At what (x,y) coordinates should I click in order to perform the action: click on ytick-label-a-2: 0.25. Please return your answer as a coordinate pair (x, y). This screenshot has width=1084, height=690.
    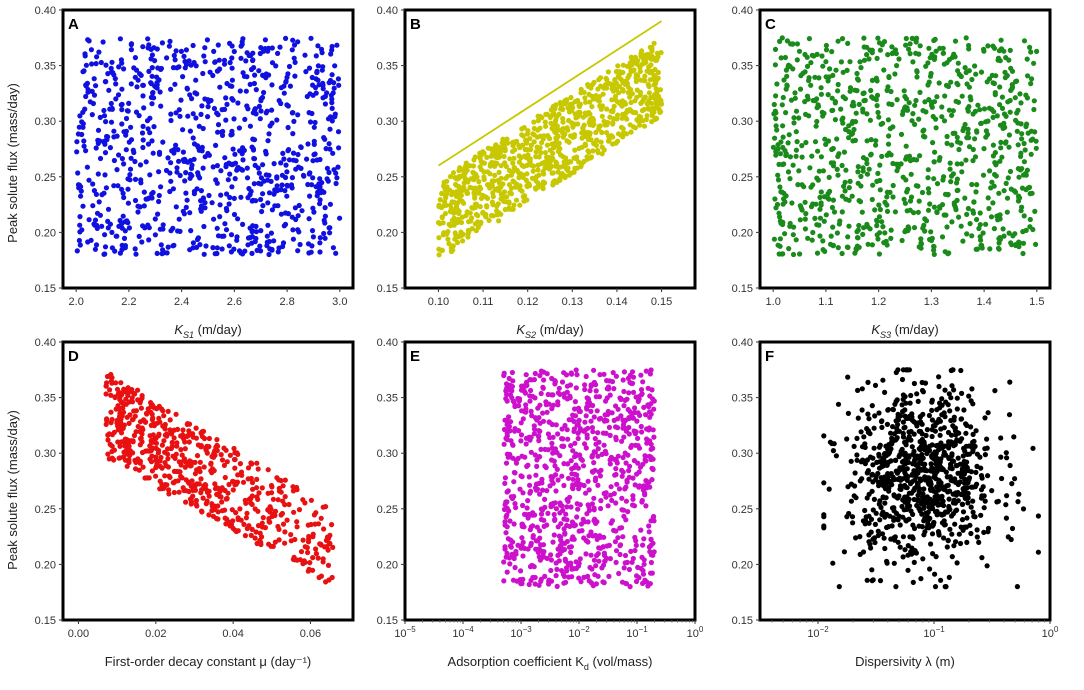
    Looking at the image, I should click on (45, 178).